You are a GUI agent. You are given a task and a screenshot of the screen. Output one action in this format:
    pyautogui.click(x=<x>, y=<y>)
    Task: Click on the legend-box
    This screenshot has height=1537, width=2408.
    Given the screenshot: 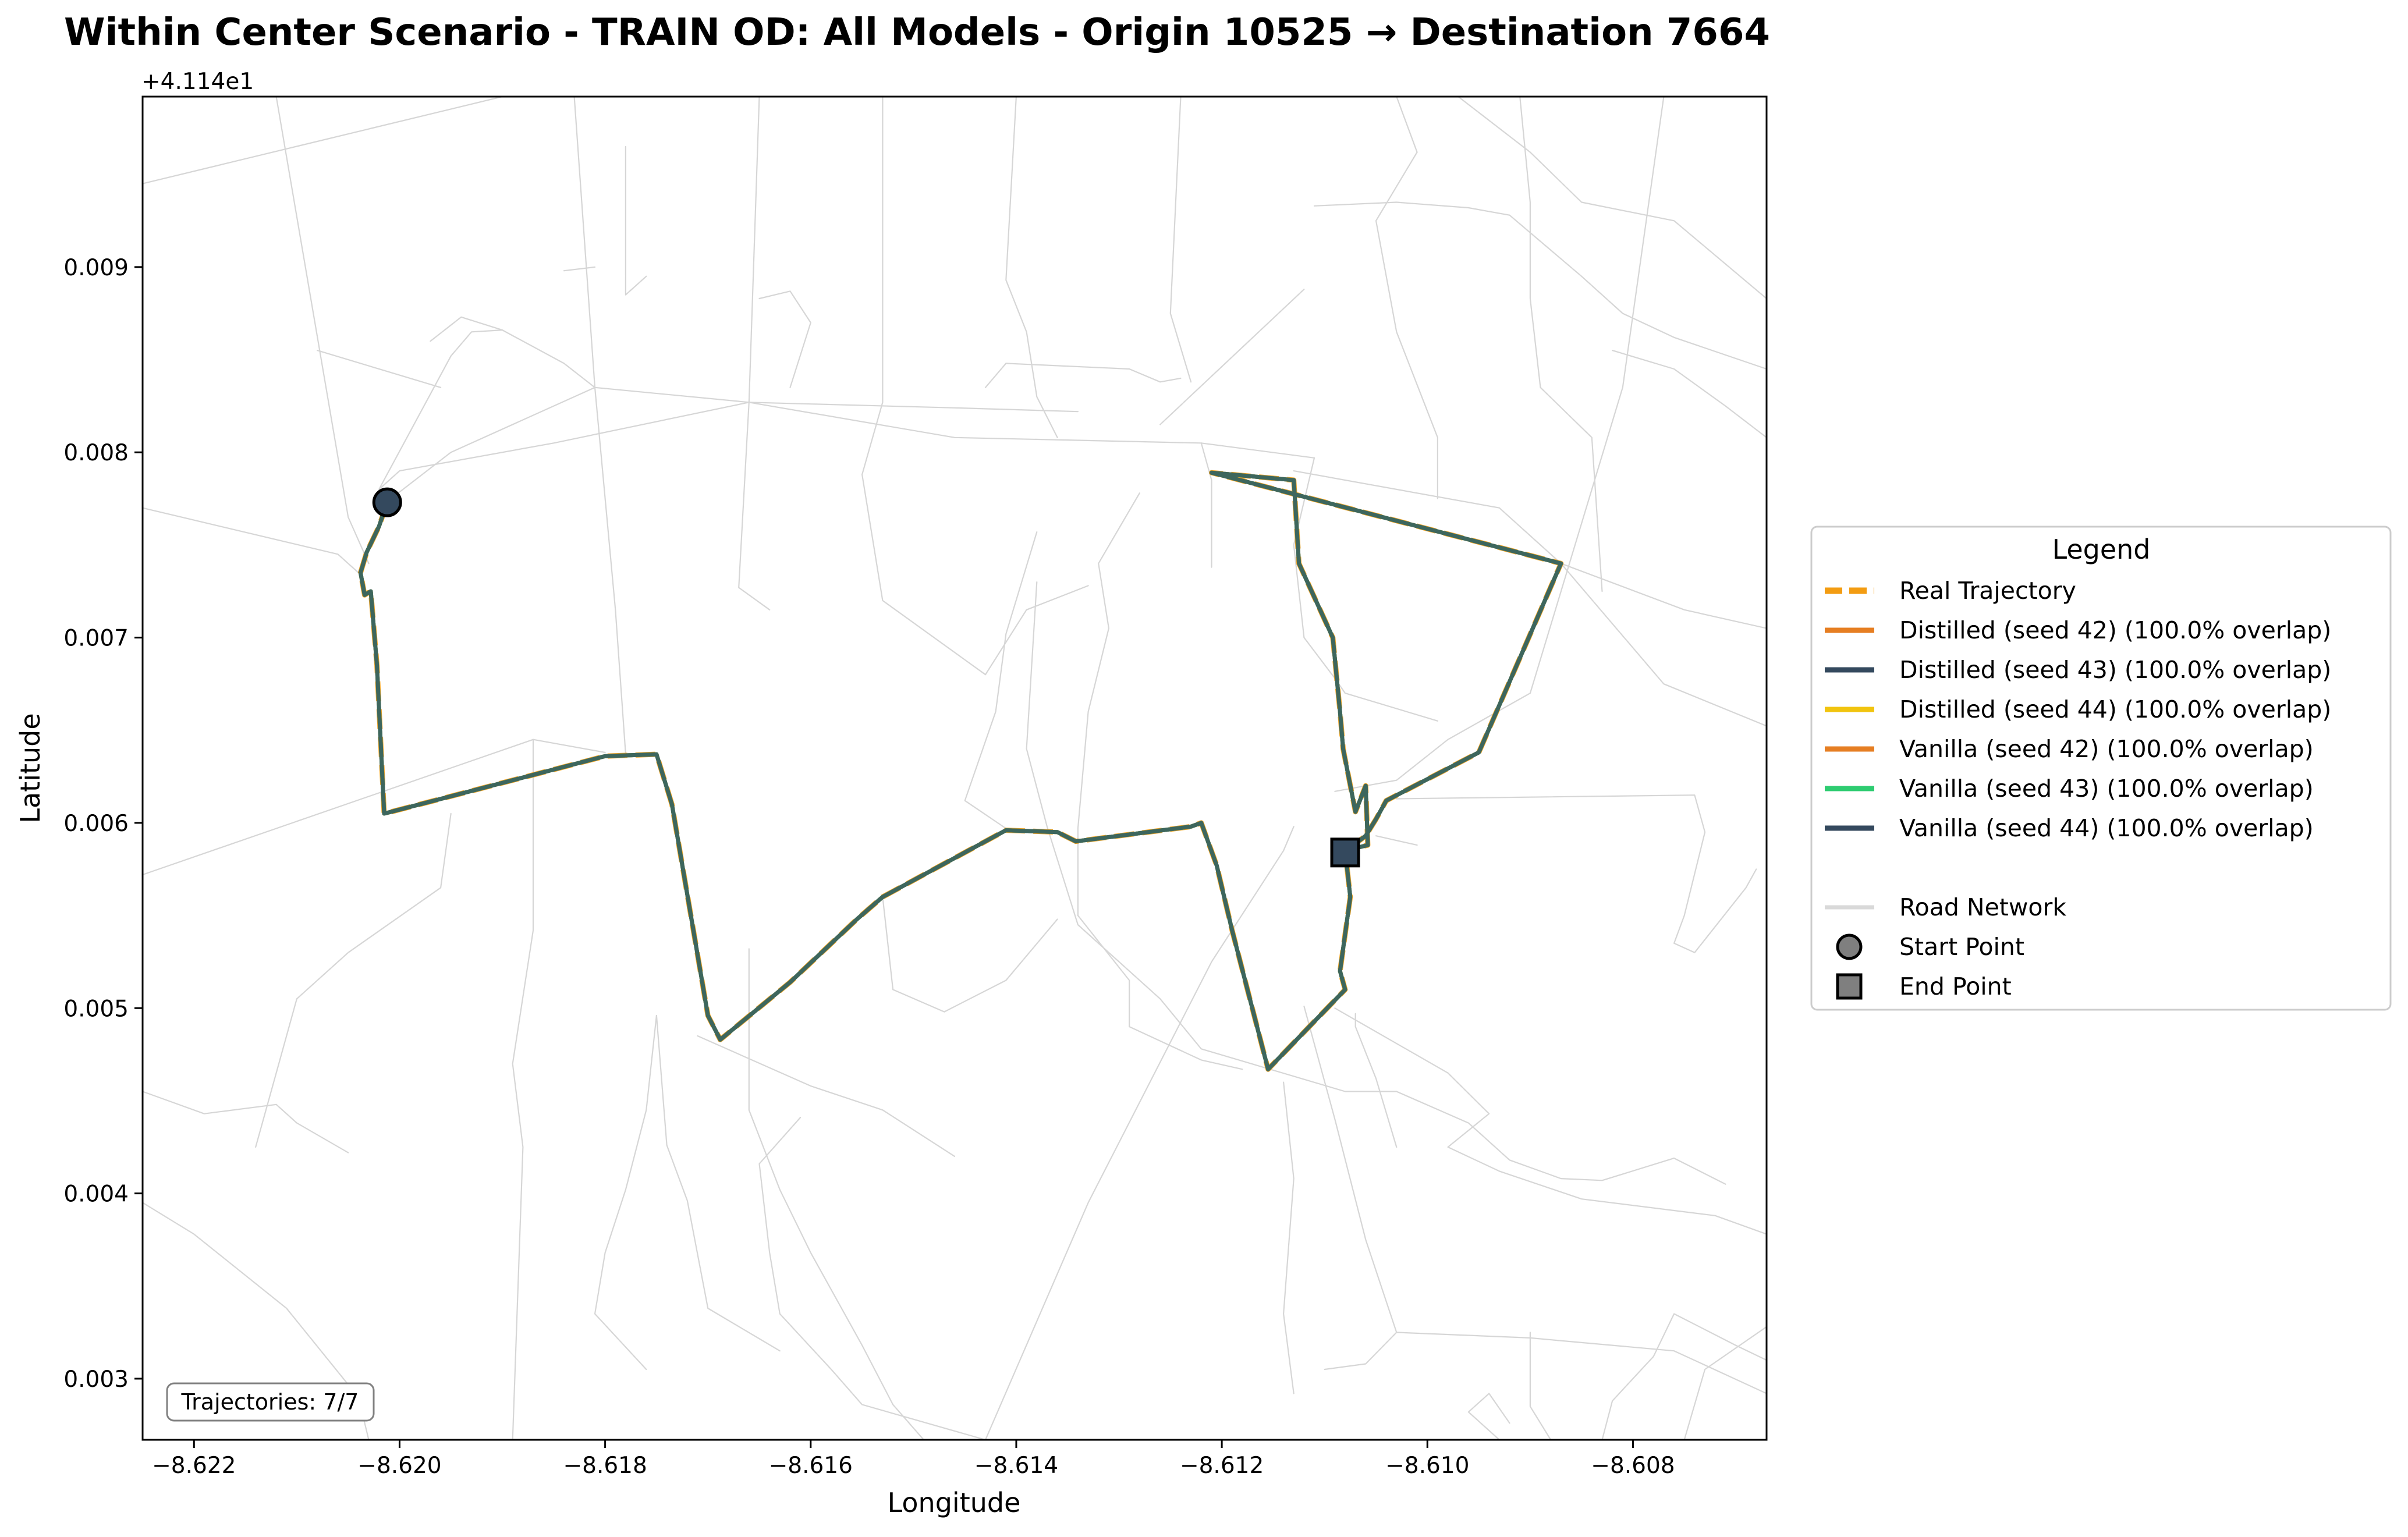 What is the action you would take?
    pyautogui.click(x=2101, y=768)
    